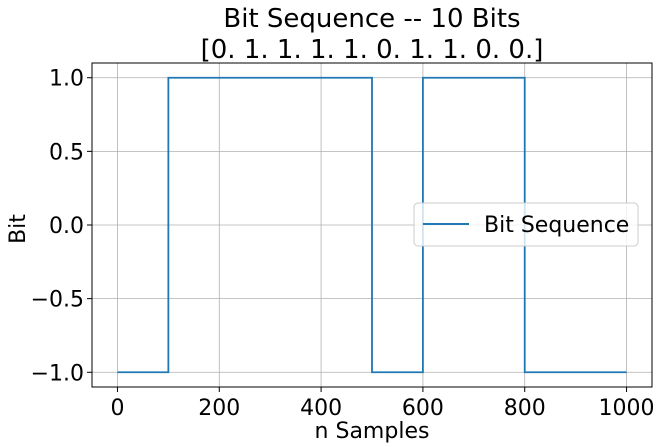 This screenshot has width=660, height=447. What do you see at coordinates (371, 19) in the screenshot?
I see `chart-title: Bit Sequence -- 10 Bits` at bounding box center [371, 19].